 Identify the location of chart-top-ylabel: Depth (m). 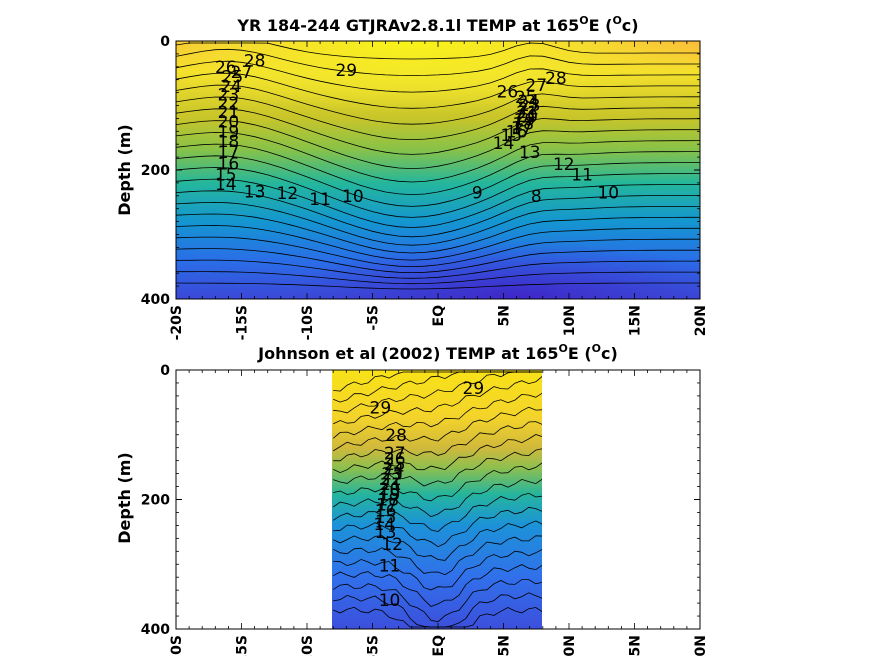
(124, 170).